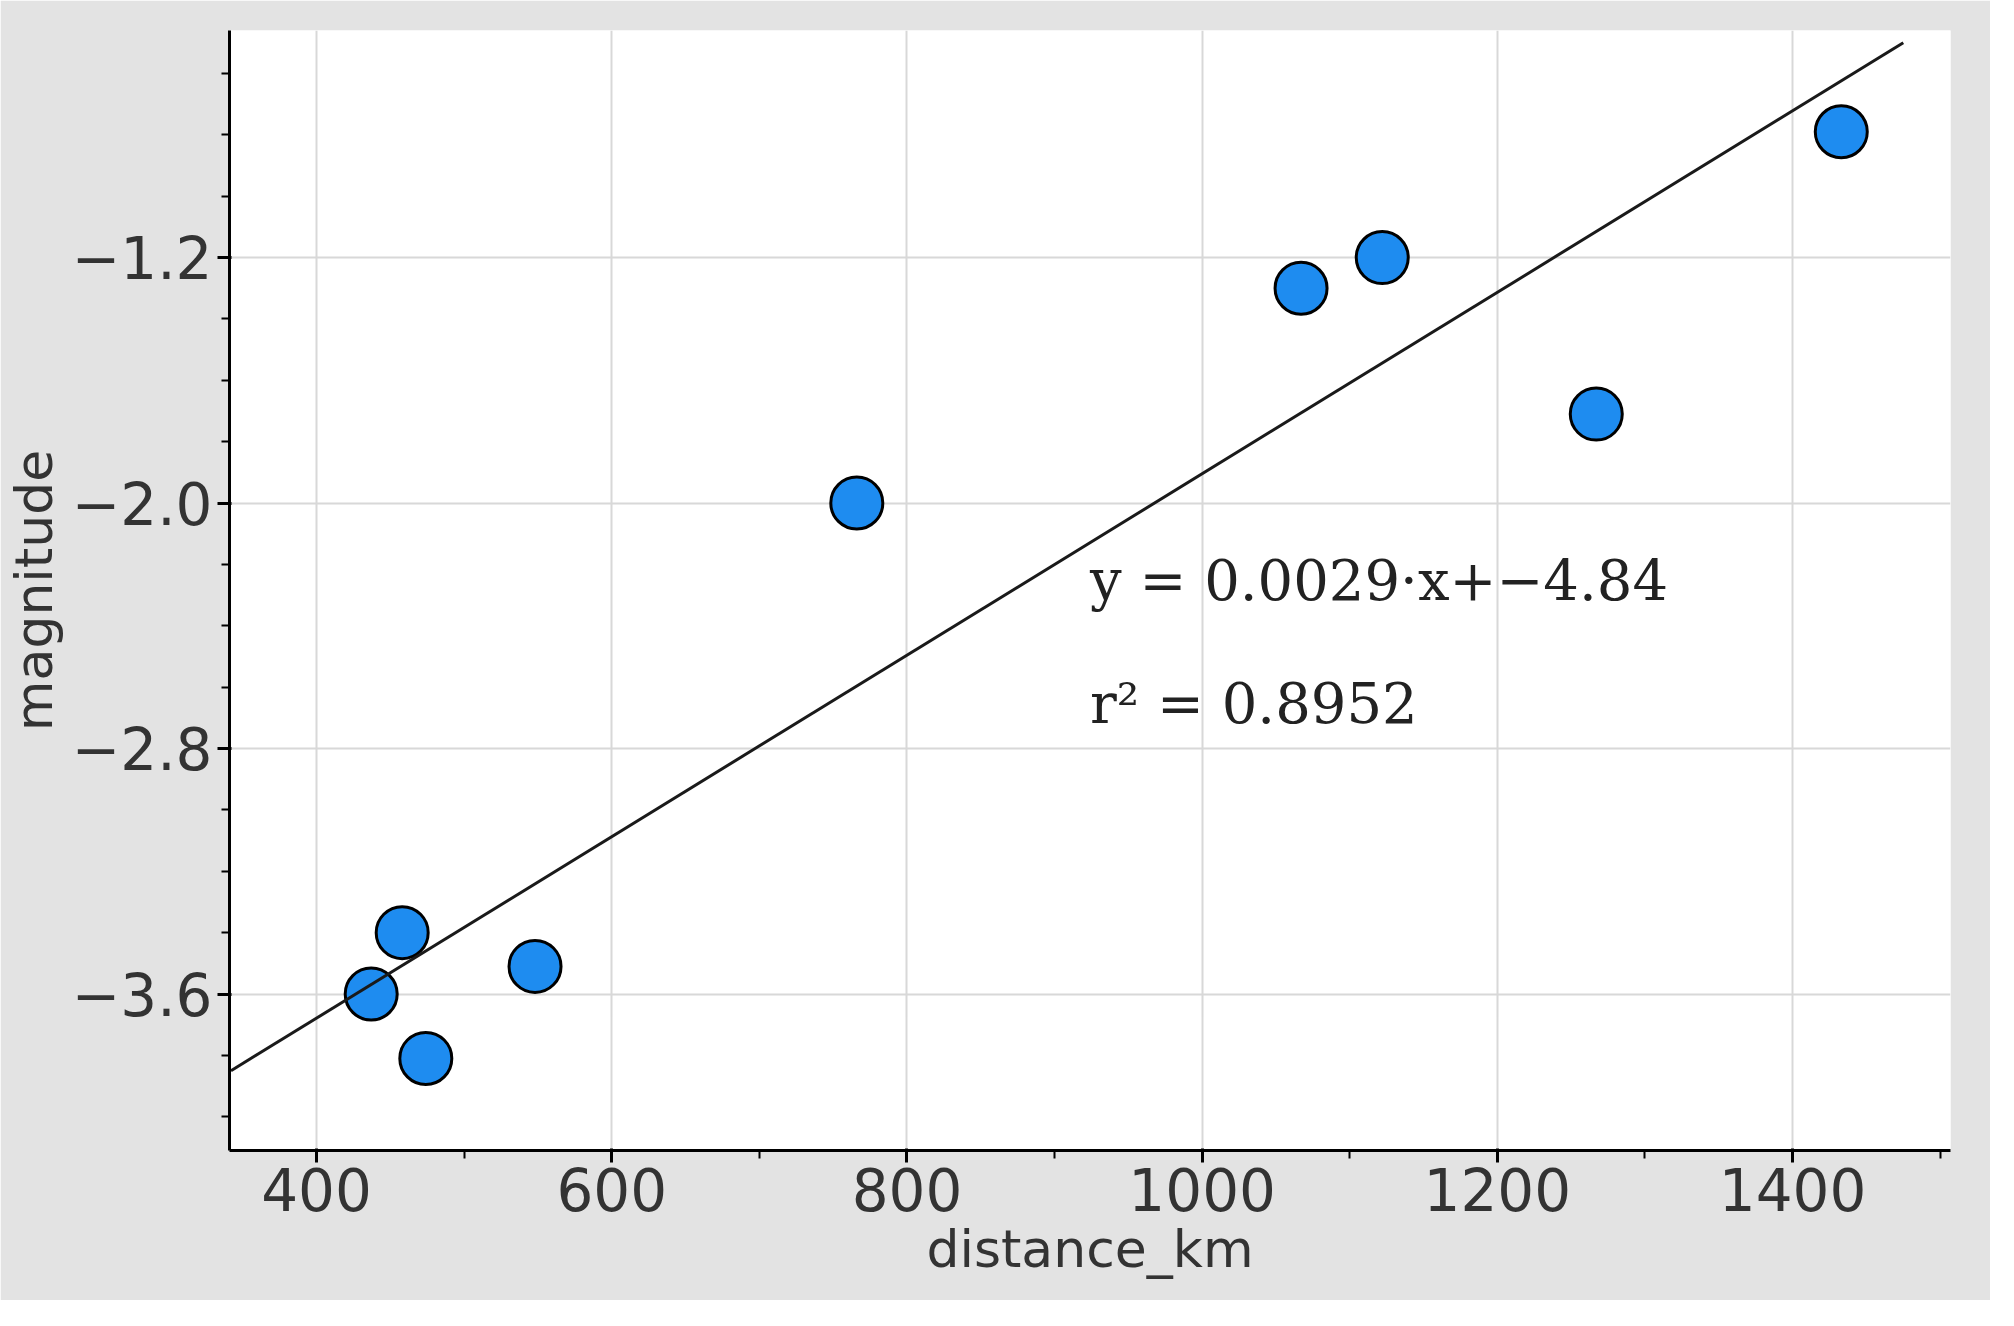 The height and width of the screenshot is (1326, 2014). I want to click on y-tick-label: −1.2, so click(142, 259).